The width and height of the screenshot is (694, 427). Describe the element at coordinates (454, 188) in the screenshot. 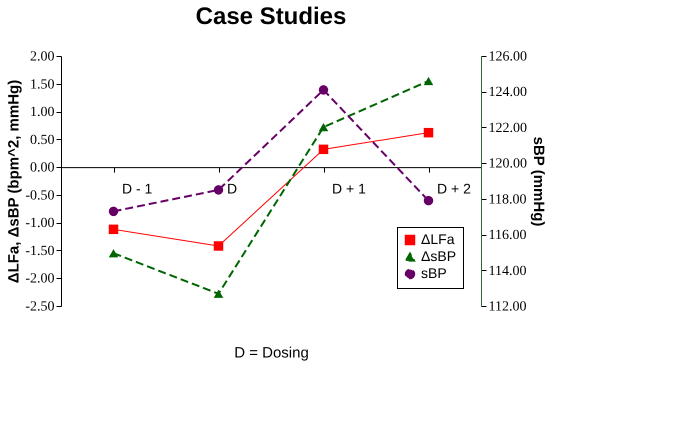

I see `x-tick-label: D + 2` at that location.